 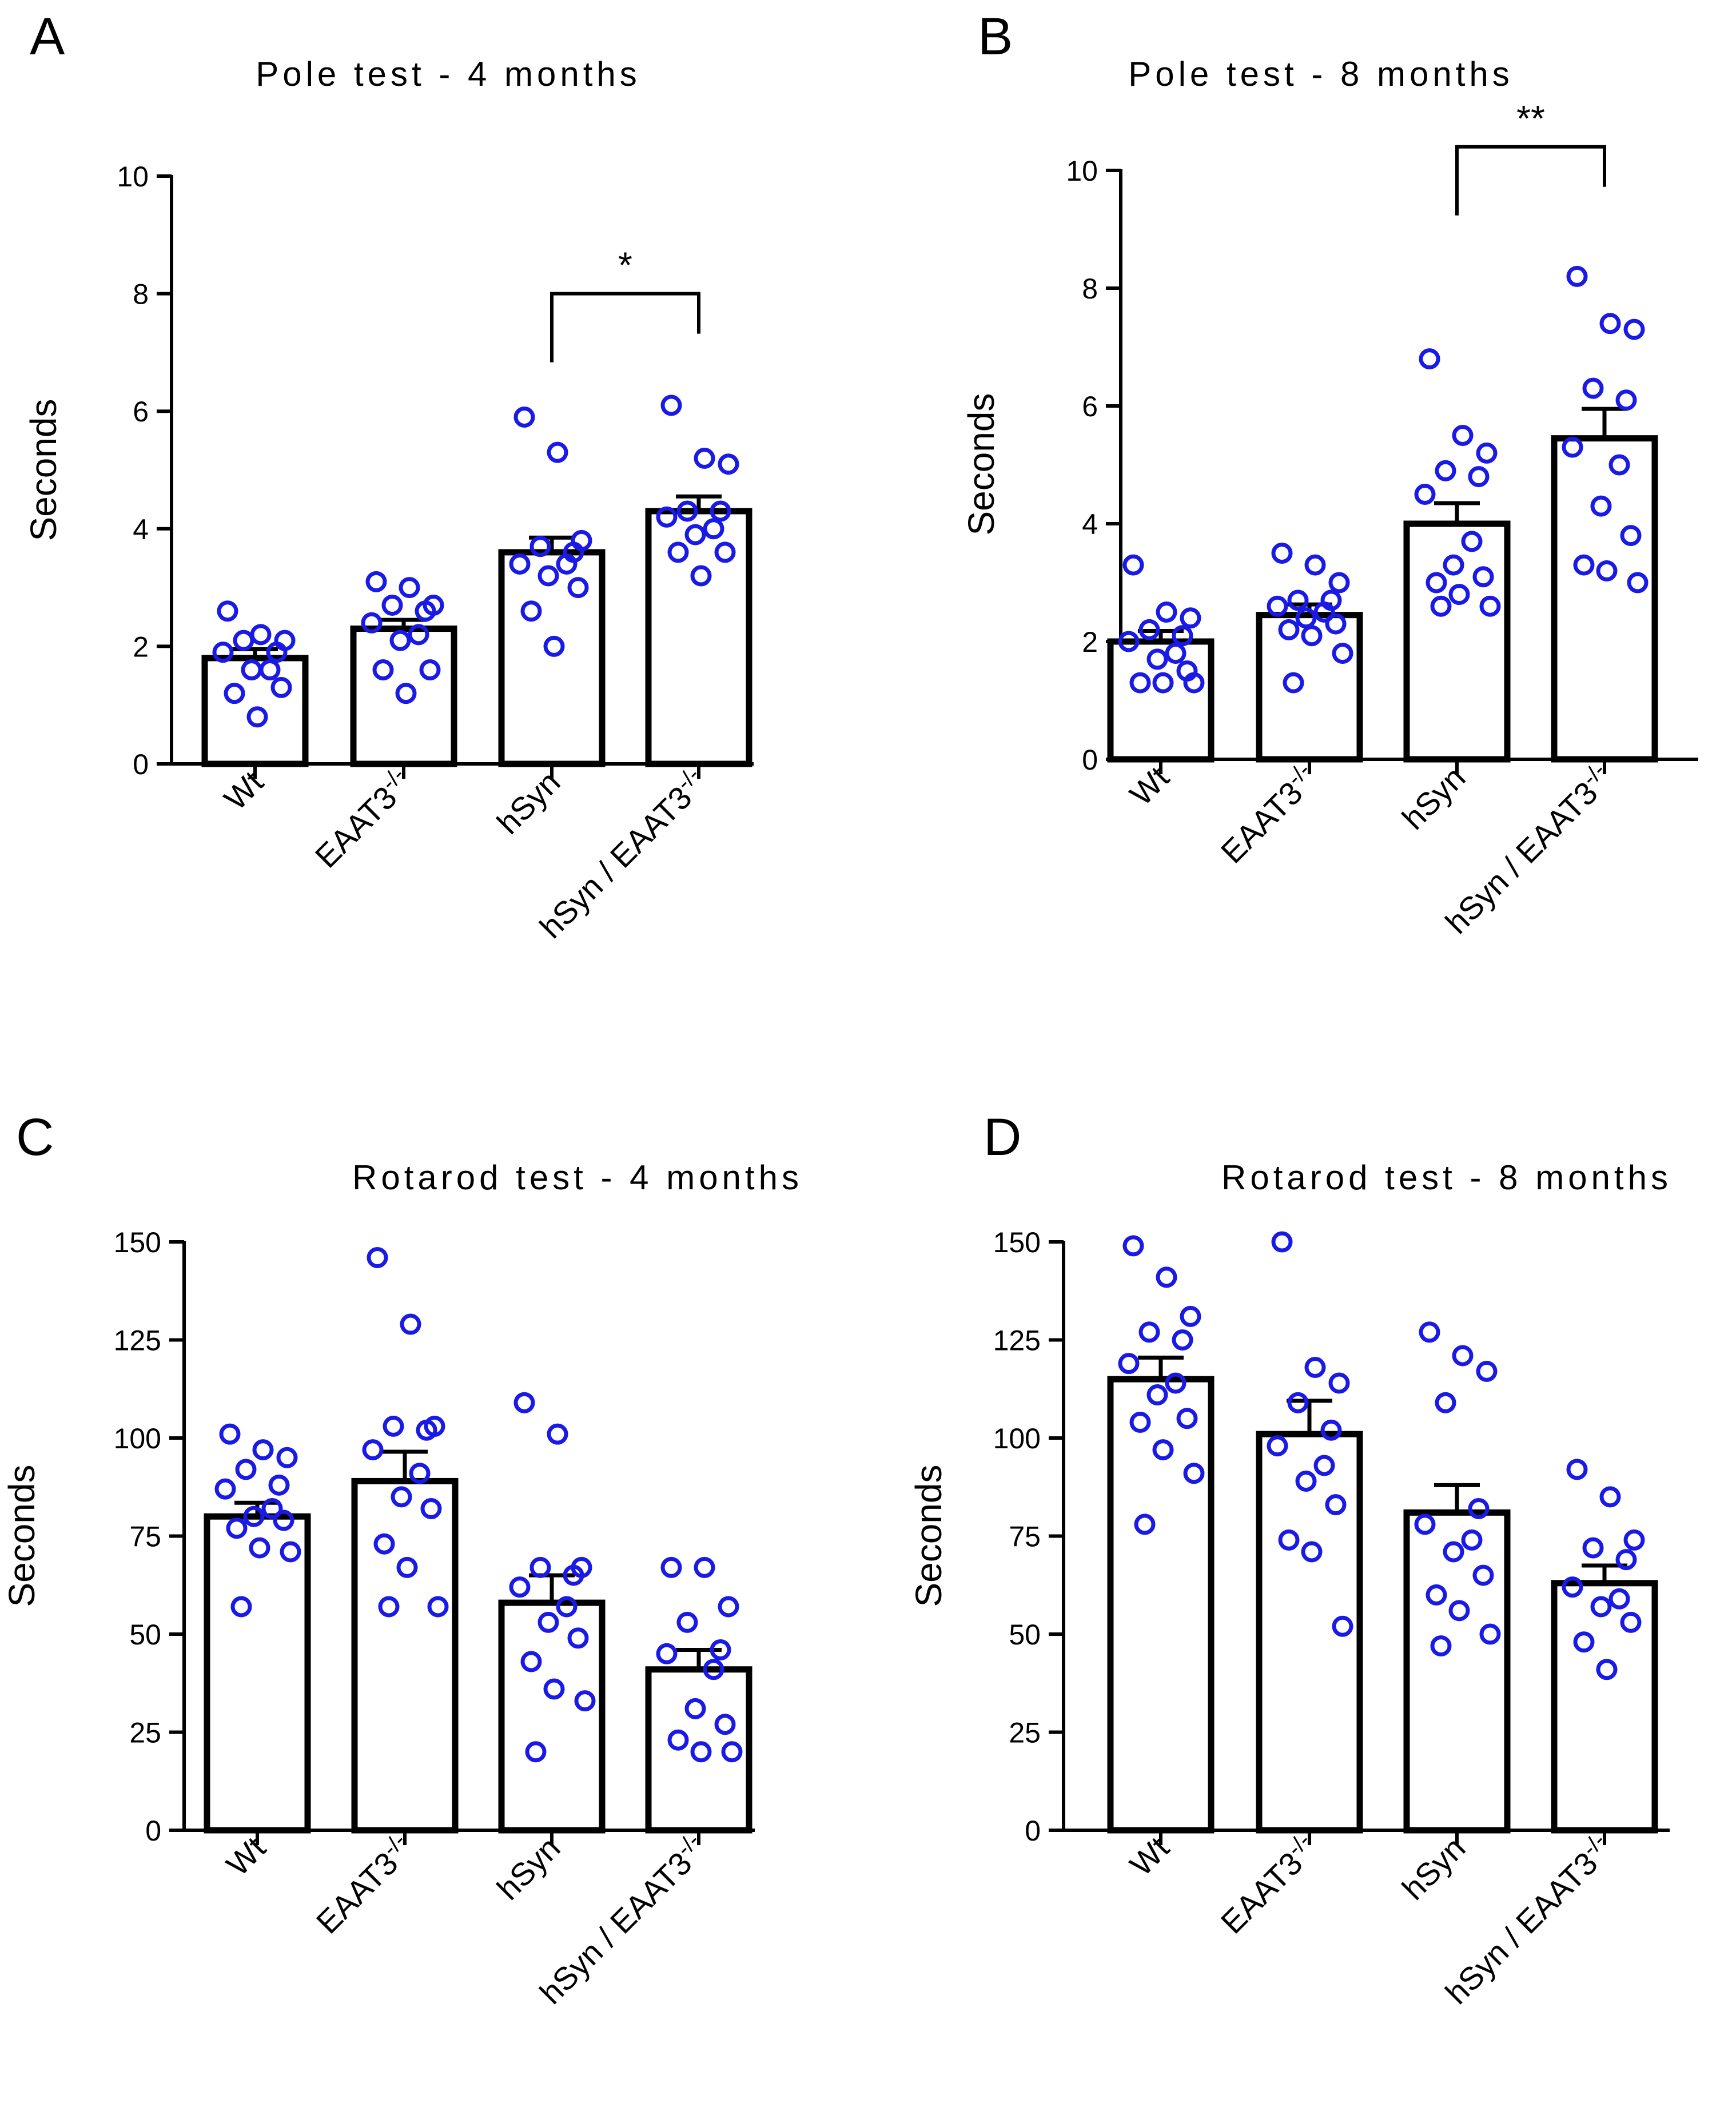 I want to click on chart-title: Rotarod test - 8 months, so click(x=1446, y=1177).